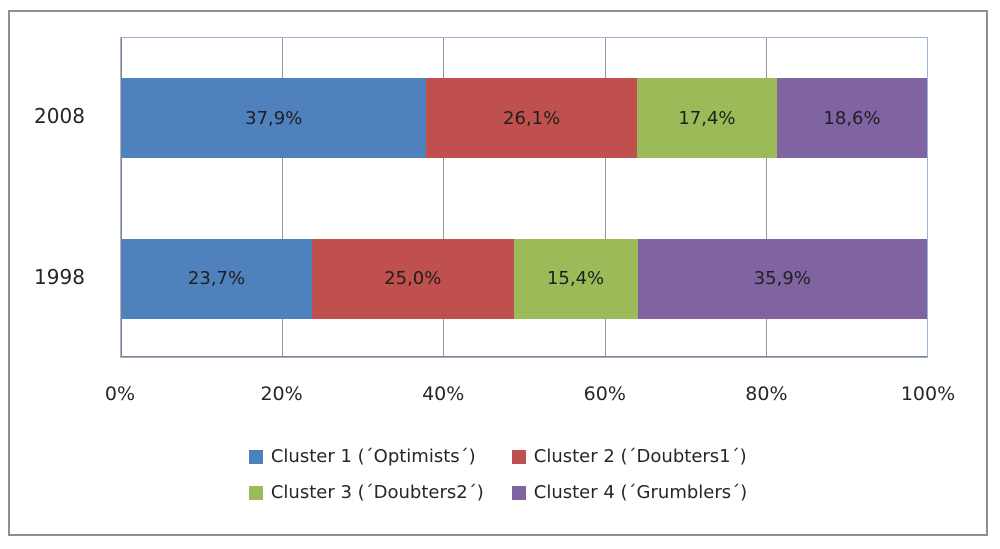 The height and width of the screenshot is (549, 1000). I want to click on x-axis-tick-label: 100%, so click(928, 394).